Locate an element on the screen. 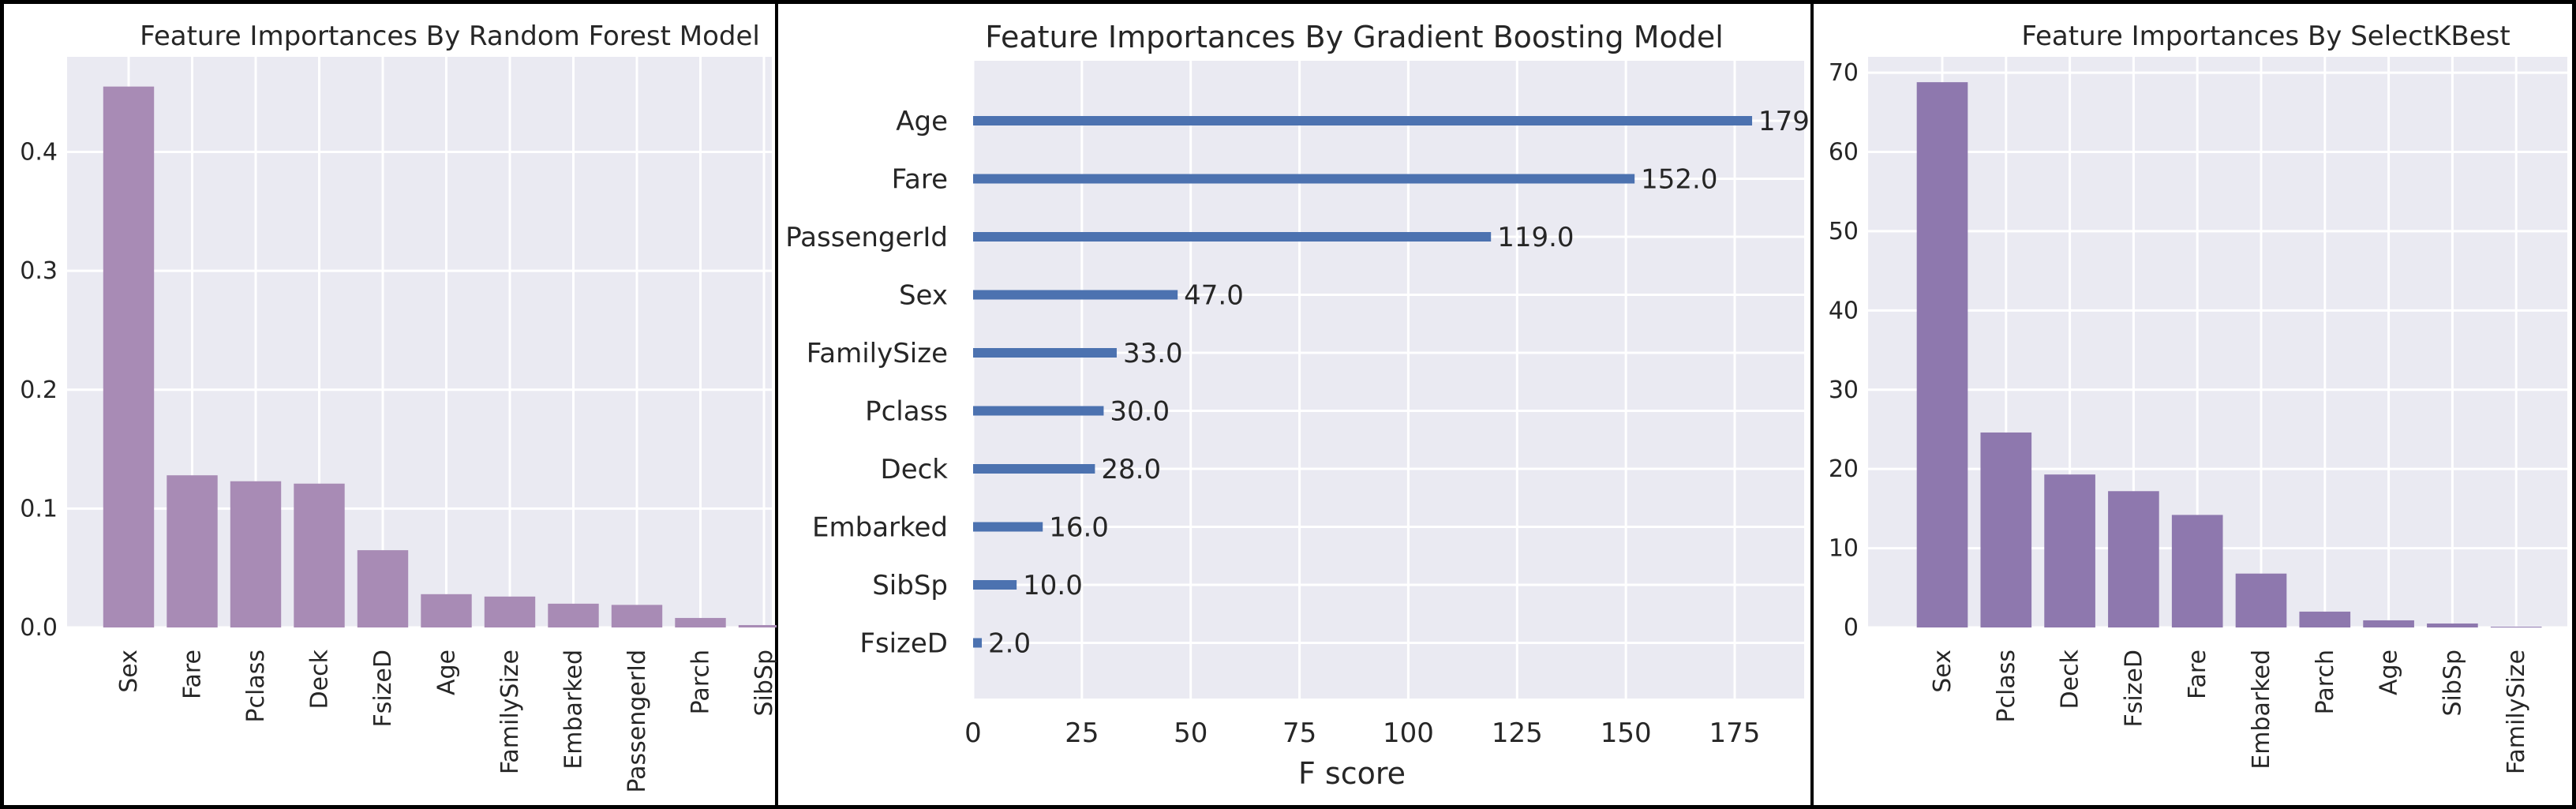 This screenshot has height=809, width=2576. y-tick-label: 60 is located at coordinates (1844, 153).